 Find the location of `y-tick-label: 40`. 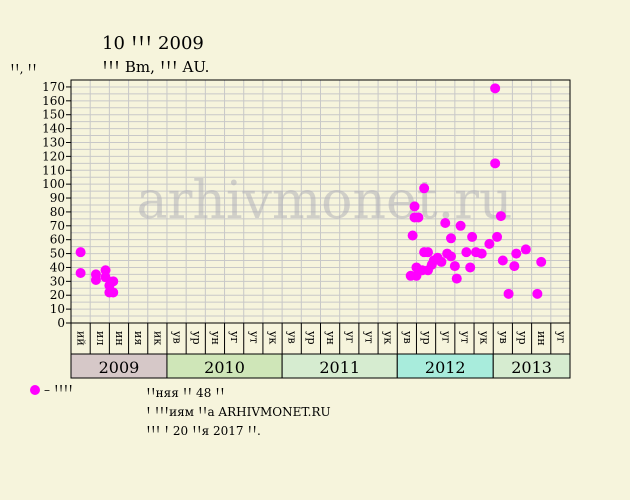

y-tick-label: 40 is located at coordinates (57, 267).